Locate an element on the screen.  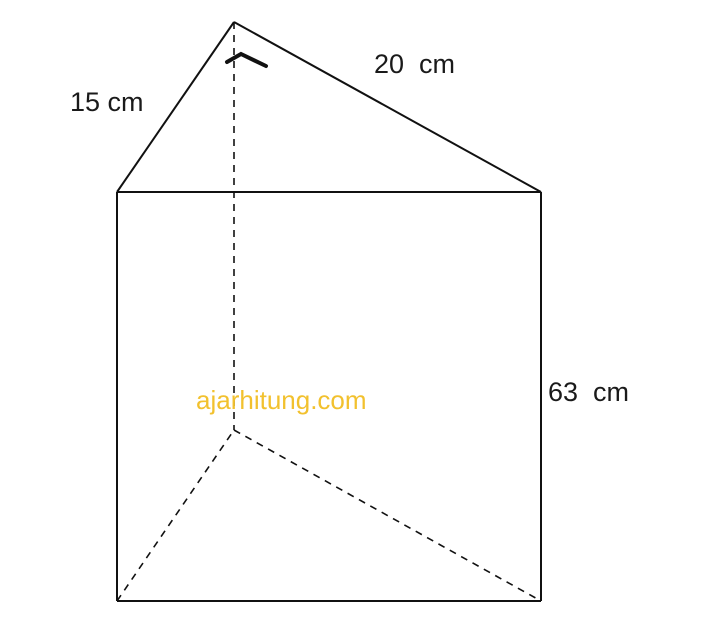
hidden-bottom-edge-right is located at coordinates (387, 515).